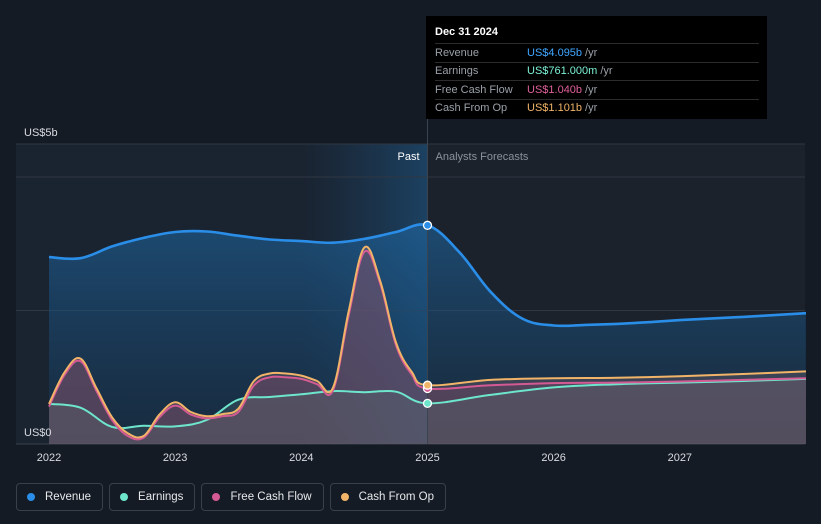 Image resolution: width=821 pixels, height=524 pixels. Describe the element at coordinates (471, 108) in the screenshot. I see `tooltip-label: Cash From Op` at that location.